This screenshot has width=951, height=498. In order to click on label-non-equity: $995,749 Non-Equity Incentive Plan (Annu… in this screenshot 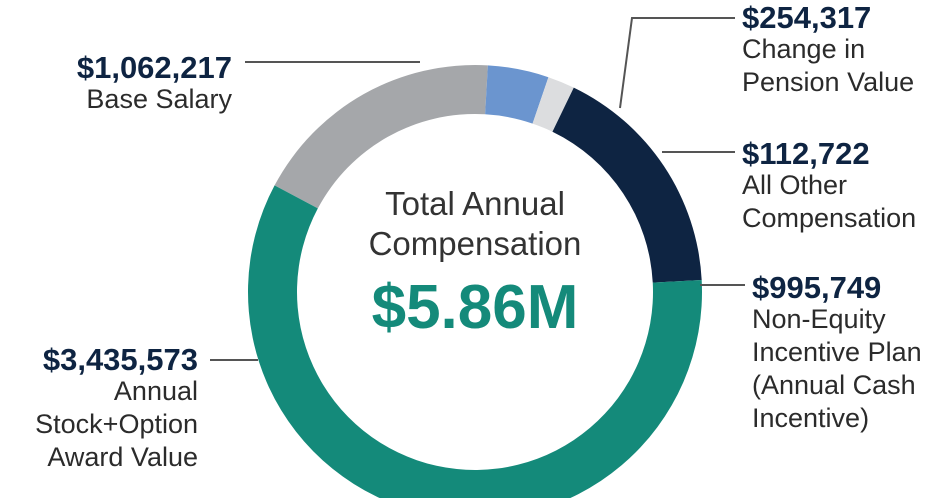, I will do `click(837, 353)`.